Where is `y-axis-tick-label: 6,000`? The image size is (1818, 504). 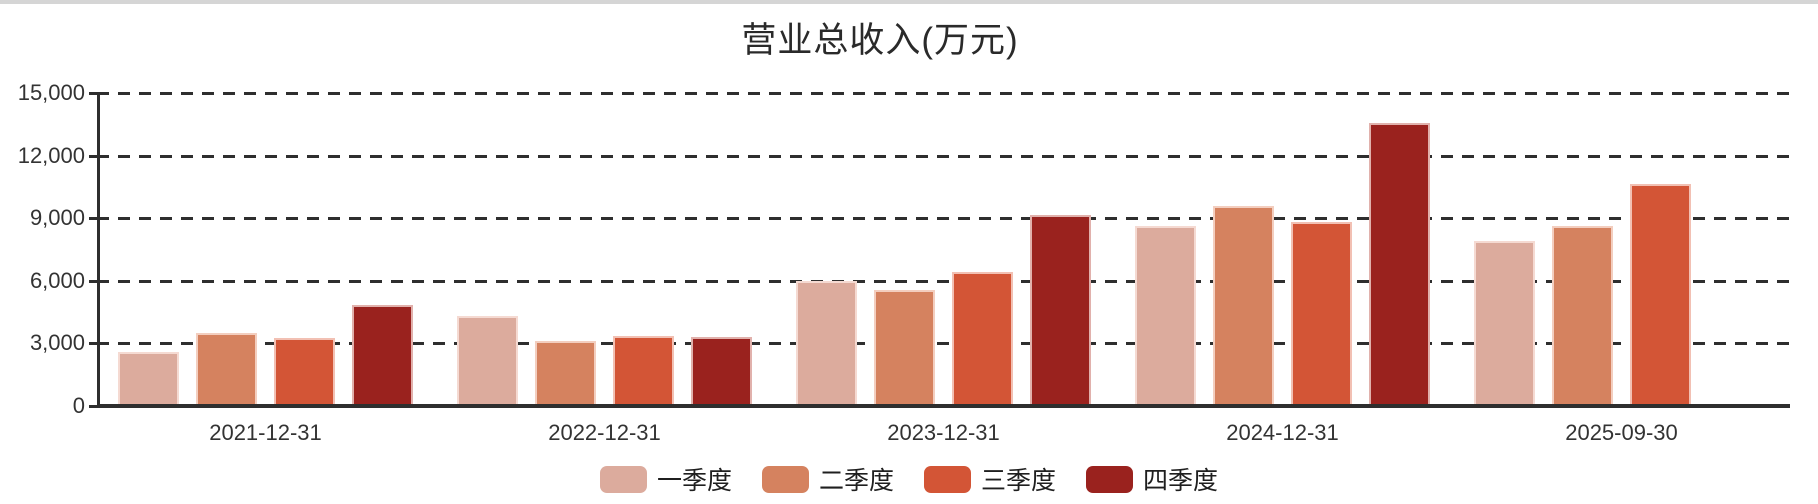 y-axis-tick-label: 6,000 is located at coordinates (57, 280).